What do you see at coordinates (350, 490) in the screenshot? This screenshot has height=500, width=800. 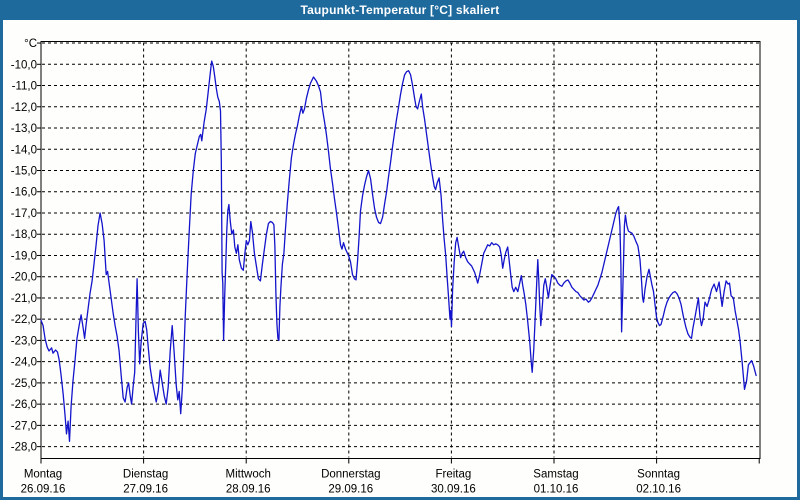 I see `day-date-label: 29.09.16` at bounding box center [350, 490].